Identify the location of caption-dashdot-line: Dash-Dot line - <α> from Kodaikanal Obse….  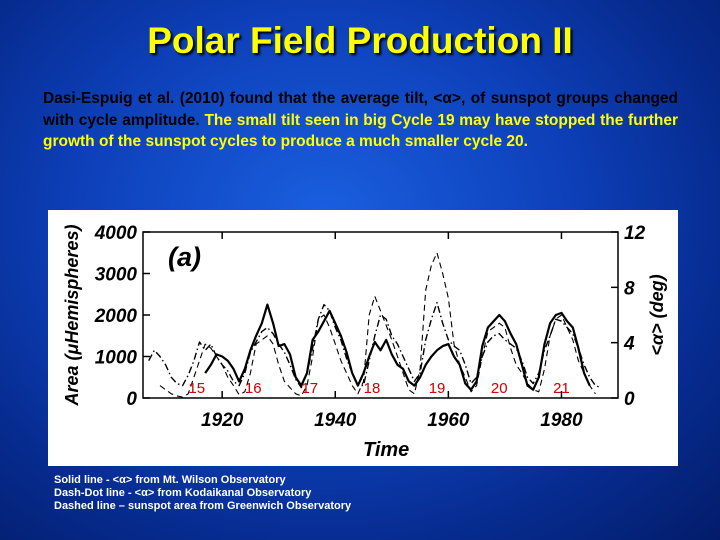
(183, 493).